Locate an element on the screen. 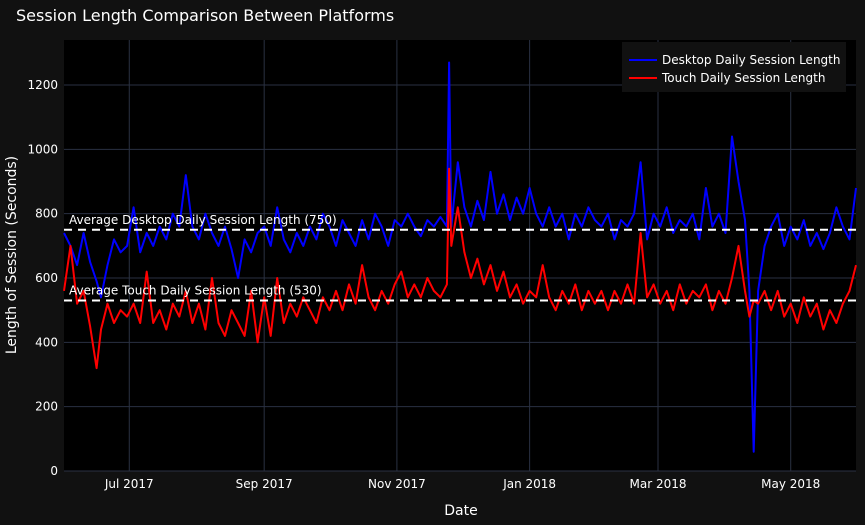 The width and height of the screenshot is (865, 525). x-tick-label: Sep 2017 is located at coordinates (264, 484).